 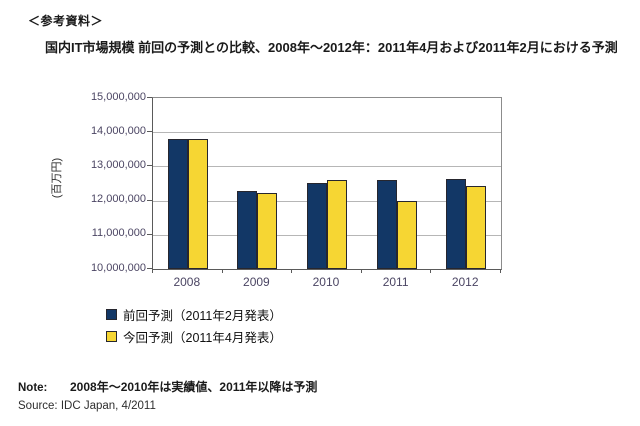 I want to click on bar-previous-forecast-2008, so click(x=177, y=204).